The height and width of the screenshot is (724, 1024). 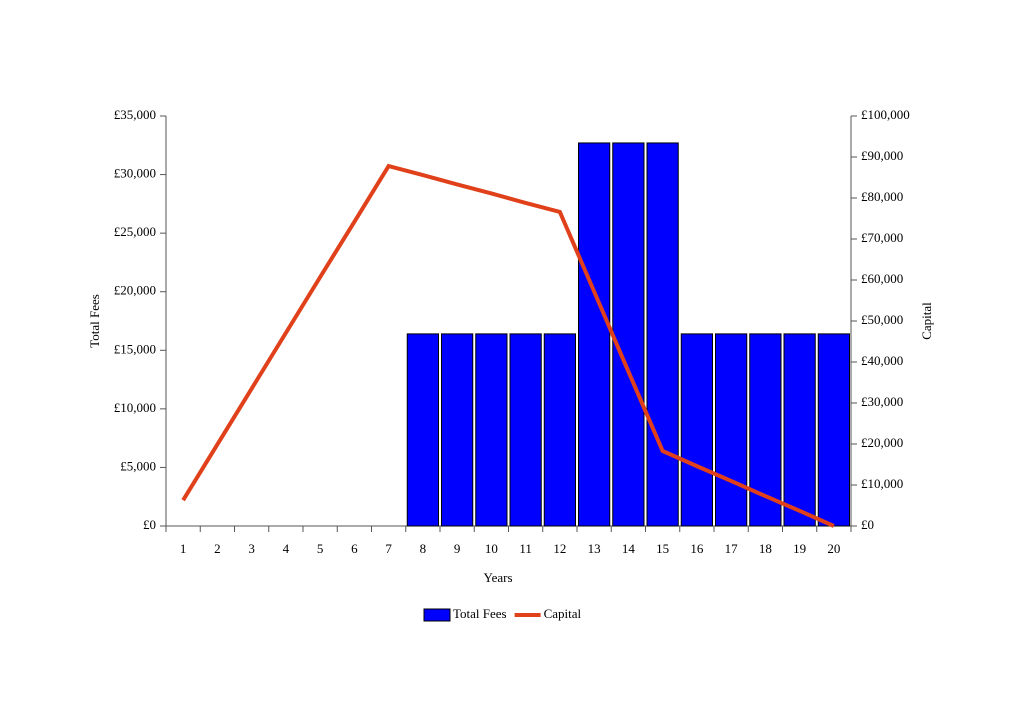 What do you see at coordinates (94, 321) in the screenshot?
I see `y-axis-label: Total Fees` at bounding box center [94, 321].